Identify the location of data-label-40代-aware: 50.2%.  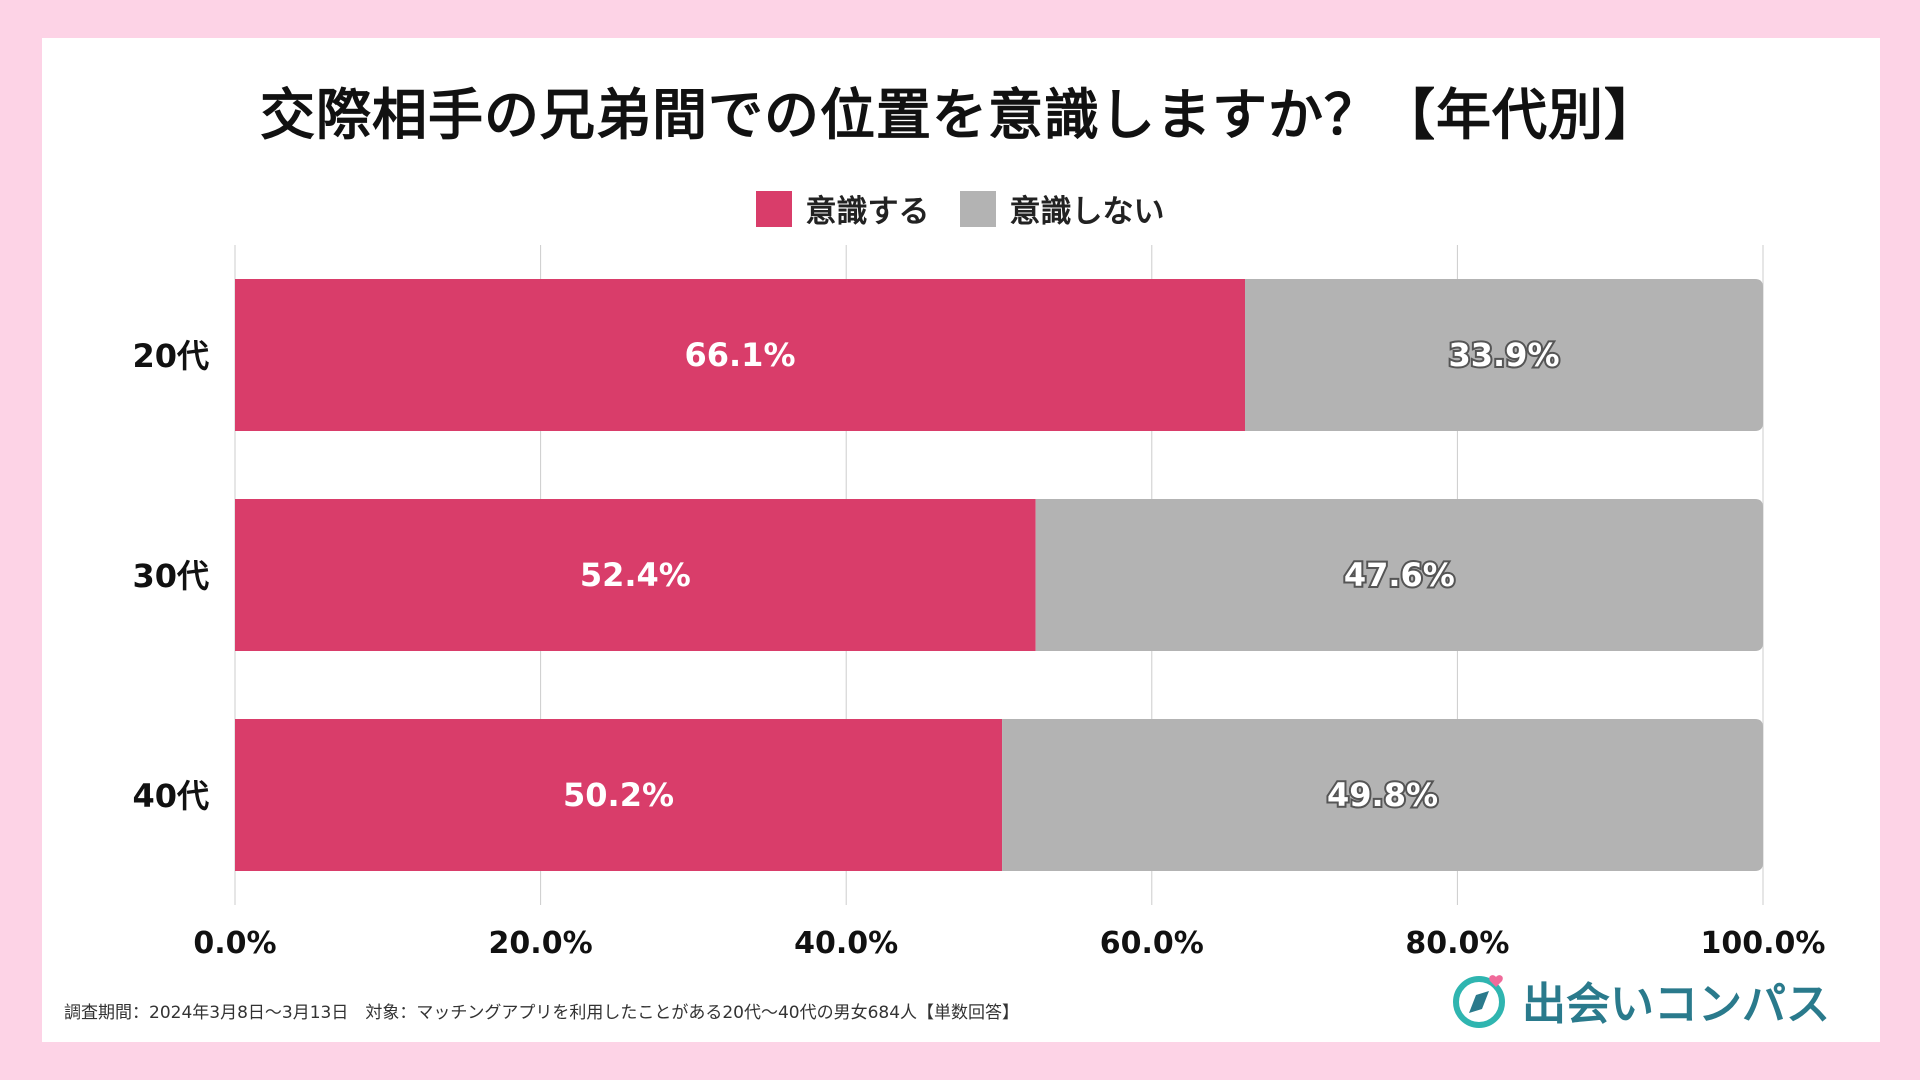
(618, 795).